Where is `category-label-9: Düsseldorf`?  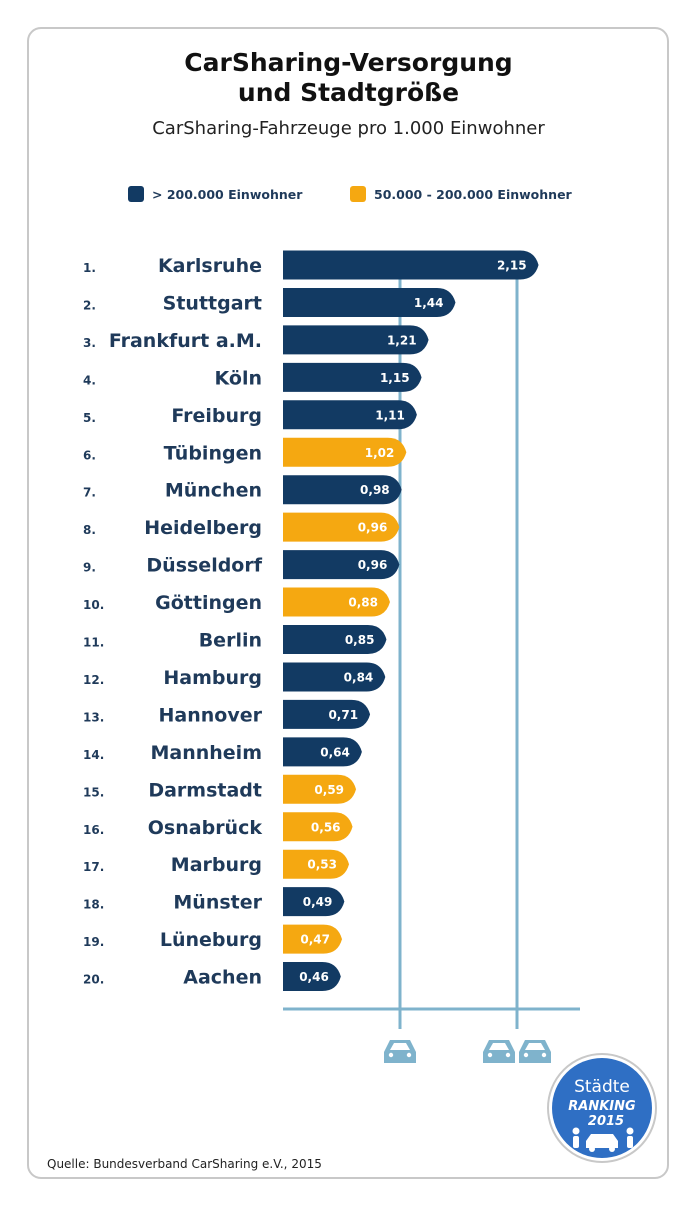
category-label-9: Düsseldorf is located at coordinates (204, 566).